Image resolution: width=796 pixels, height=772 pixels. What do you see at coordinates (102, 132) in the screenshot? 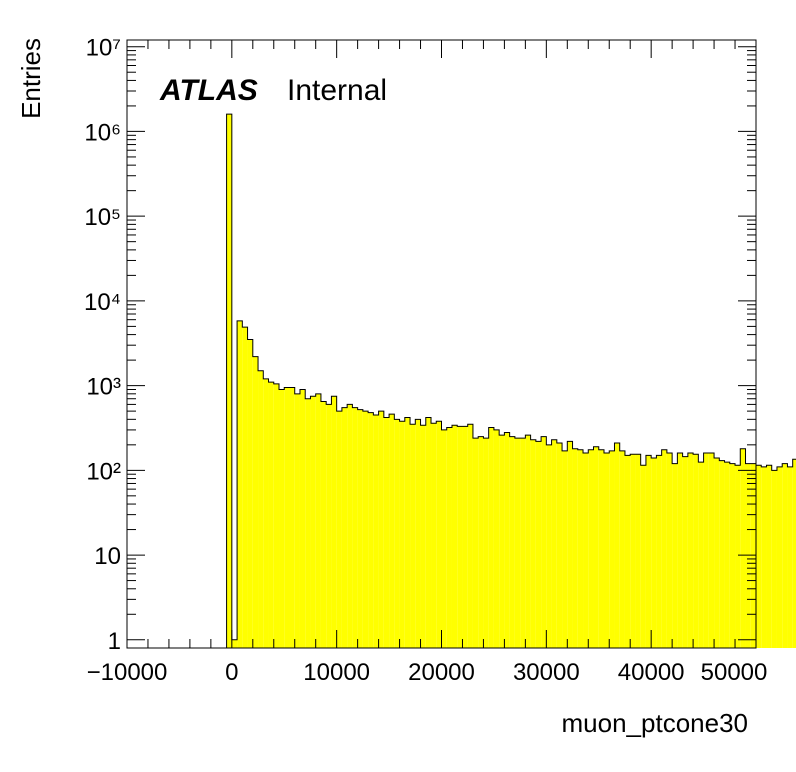
I see `y-tick-label: 10⁶` at bounding box center [102, 132].